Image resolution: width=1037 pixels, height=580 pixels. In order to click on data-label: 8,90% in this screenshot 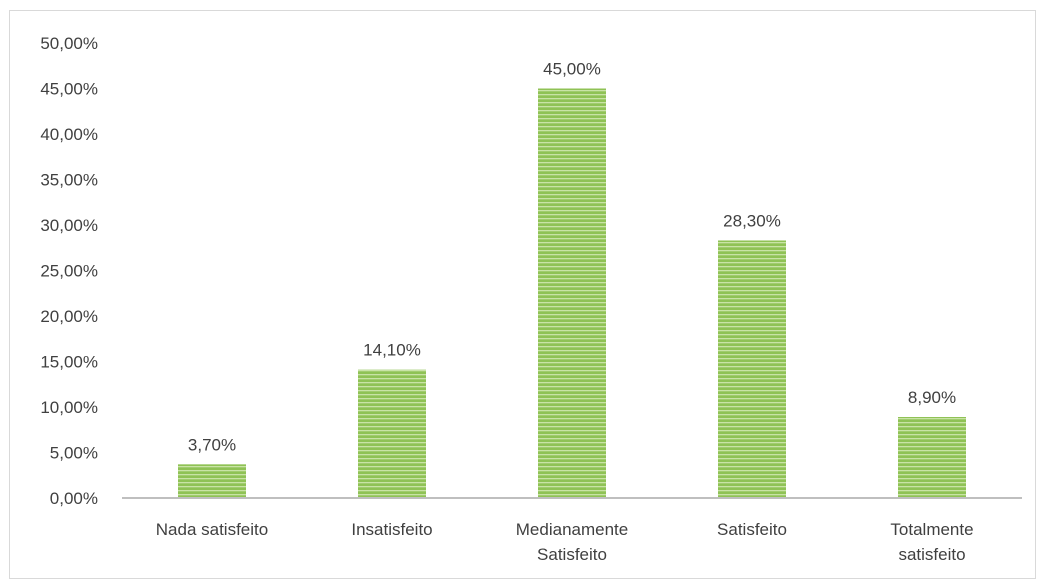, I will do `click(932, 397)`.